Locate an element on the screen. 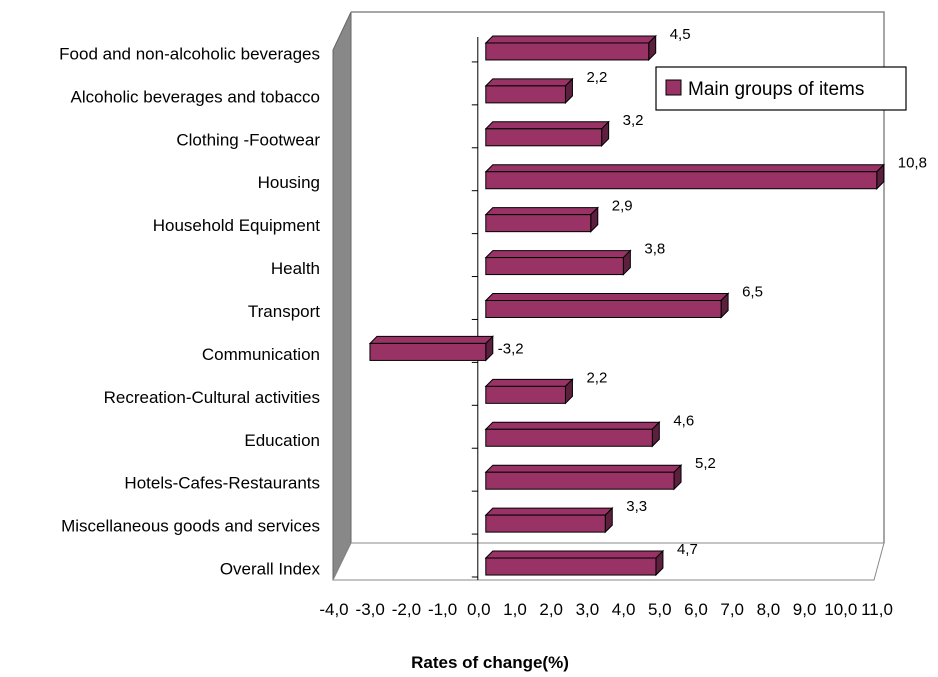 The width and height of the screenshot is (938, 677). x-tick-label: 10,0 is located at coordinates (840, 609).